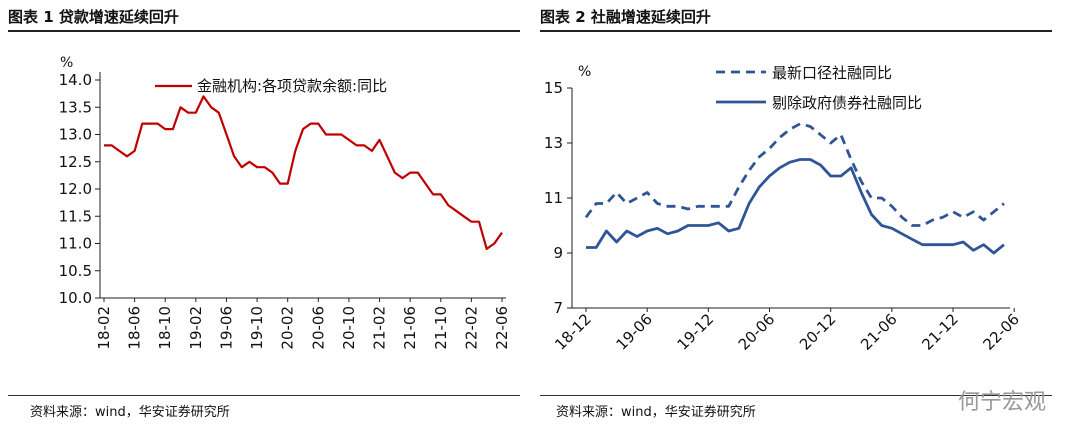 The width and height of the screenshot is (1080, 443). I want to click on left-x-tick-label: 21-02, so click(380, 328).